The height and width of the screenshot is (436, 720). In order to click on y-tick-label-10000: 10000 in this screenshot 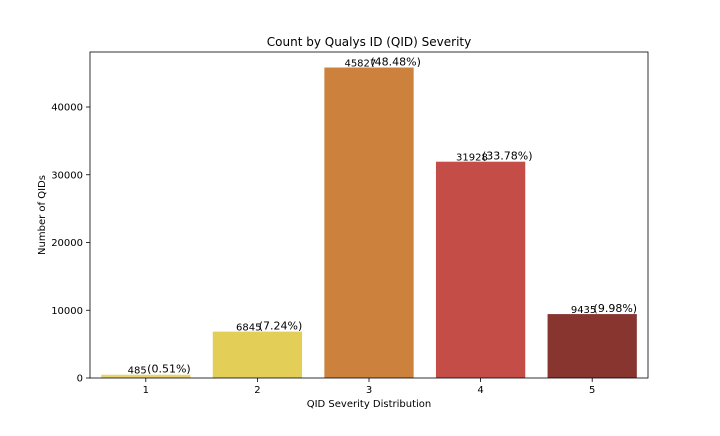, I will do `click(67, 311)`.